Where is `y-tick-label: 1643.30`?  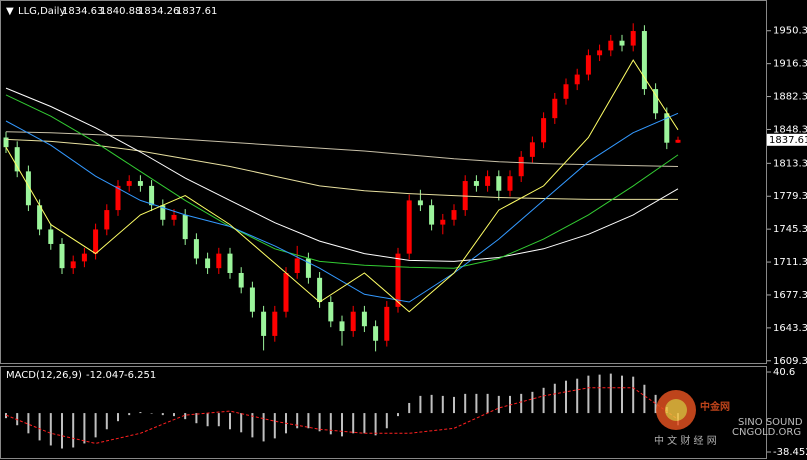 y-tick-label: 1643.30 is located at coordinates (790, 328).